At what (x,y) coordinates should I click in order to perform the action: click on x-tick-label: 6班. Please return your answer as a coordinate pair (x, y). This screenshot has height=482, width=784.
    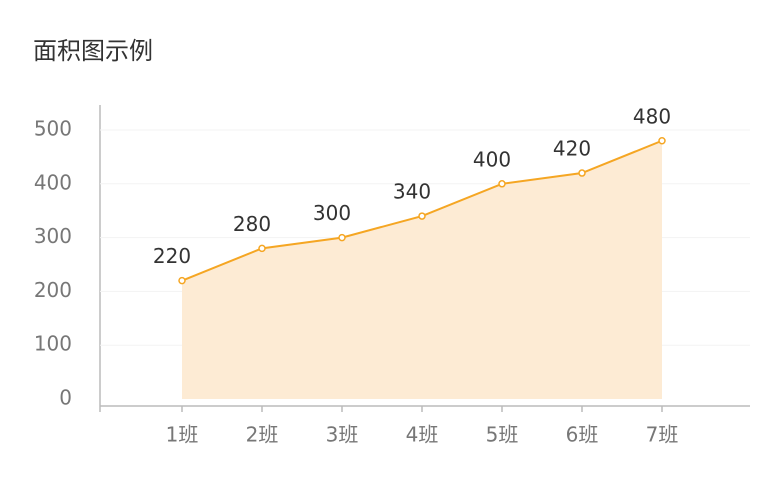
    Looking at the image, I should click on (582, 435).